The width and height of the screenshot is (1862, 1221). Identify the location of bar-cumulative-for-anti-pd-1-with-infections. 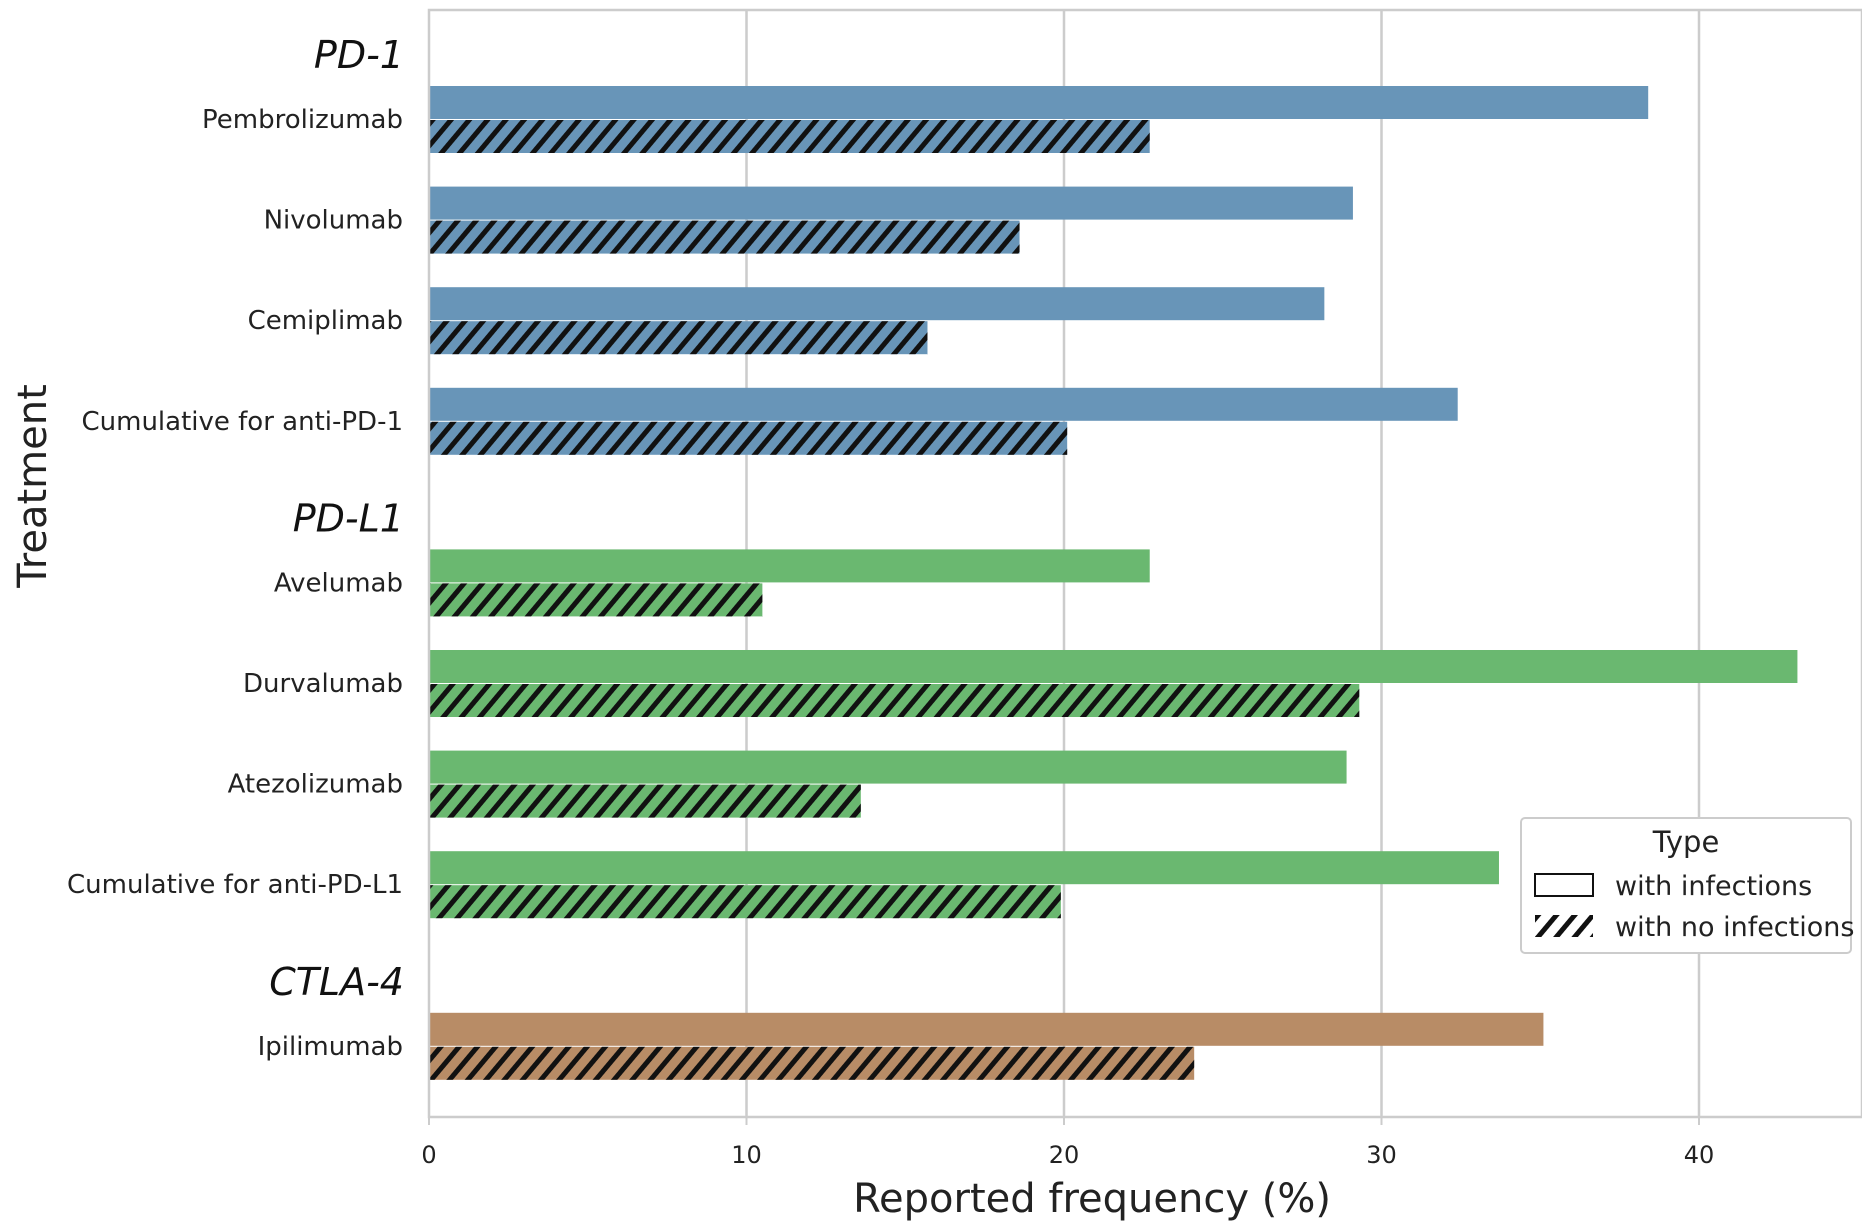
(943, 404).